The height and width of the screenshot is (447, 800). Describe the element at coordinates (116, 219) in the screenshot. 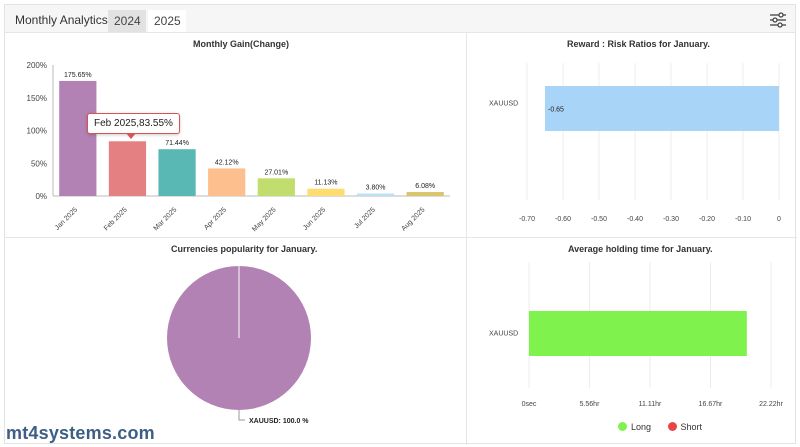

I see `x-tick-label: Feb 2025` at that location.